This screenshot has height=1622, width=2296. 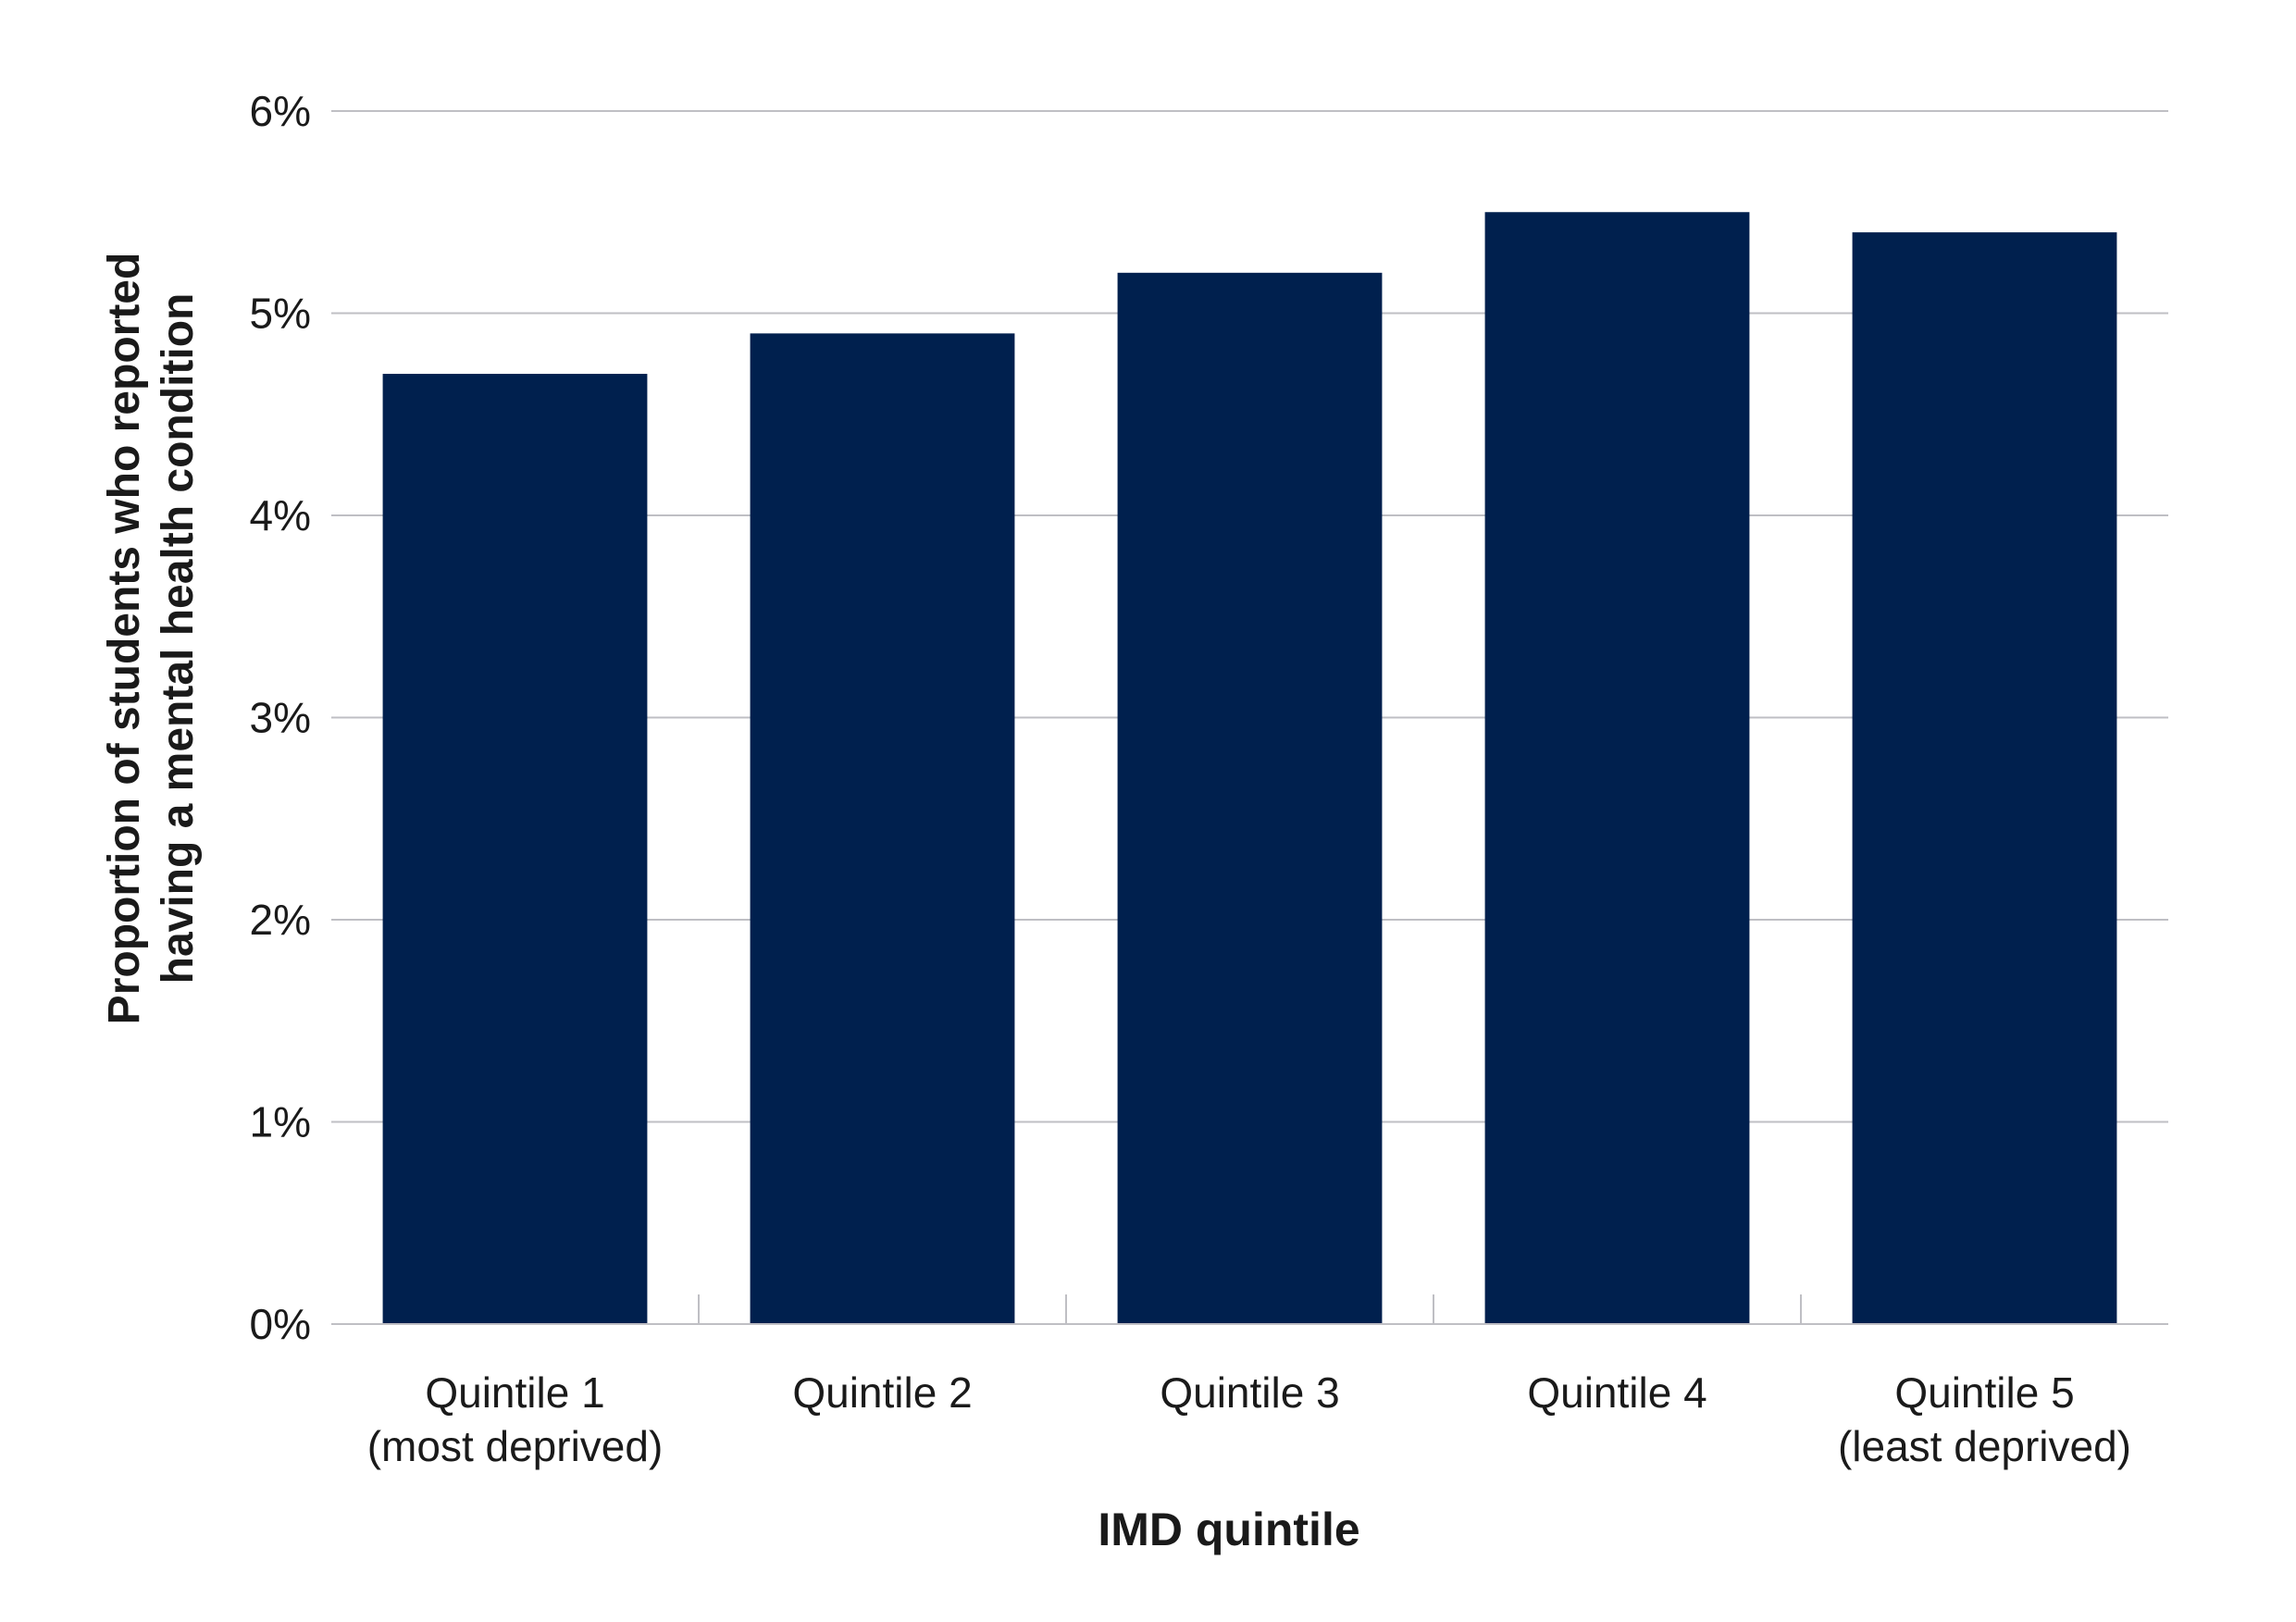 I want to click on y-tick-label: 1%, so click(x=281, y=1122).